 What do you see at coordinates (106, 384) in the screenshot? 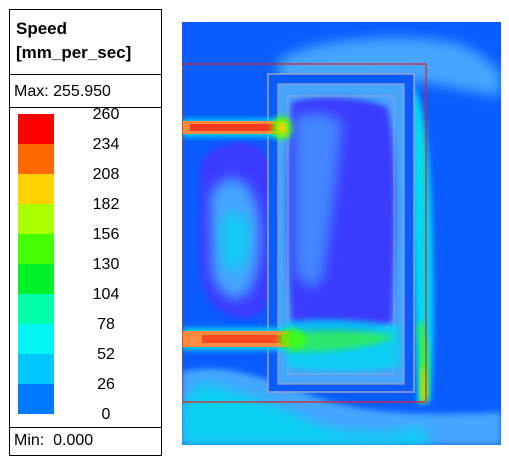
I see `legend-tick-label: 26` at bounding box center [106, 384].